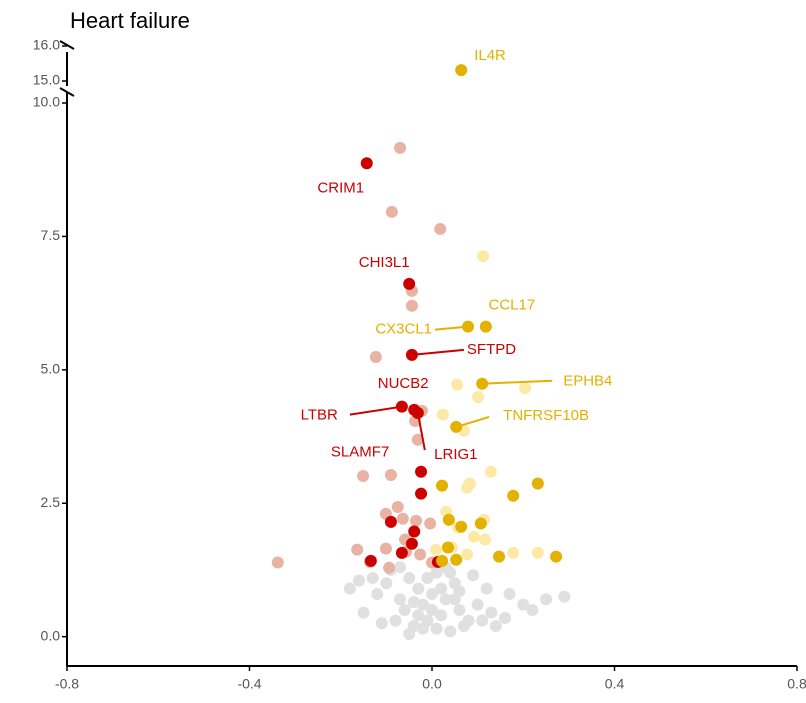  Describe the element at coordinates (319, 415) in the screenshot. I see `point-label: LTBR` at that location.